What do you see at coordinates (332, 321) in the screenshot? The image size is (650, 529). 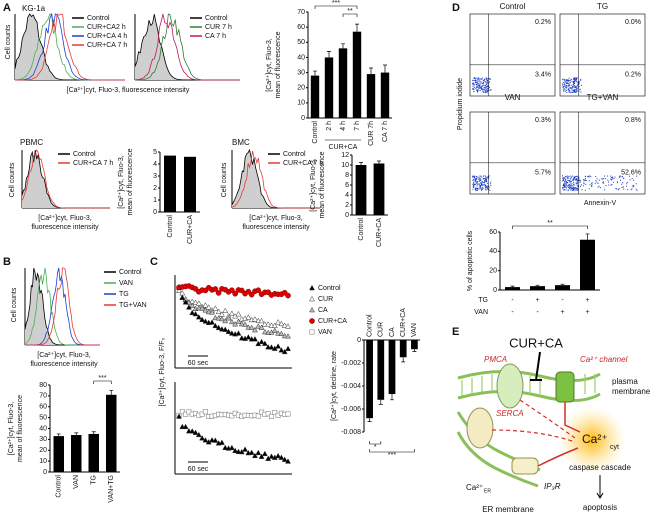 I see `legend-label: CUR+CA` at bounding box center [332, 321].